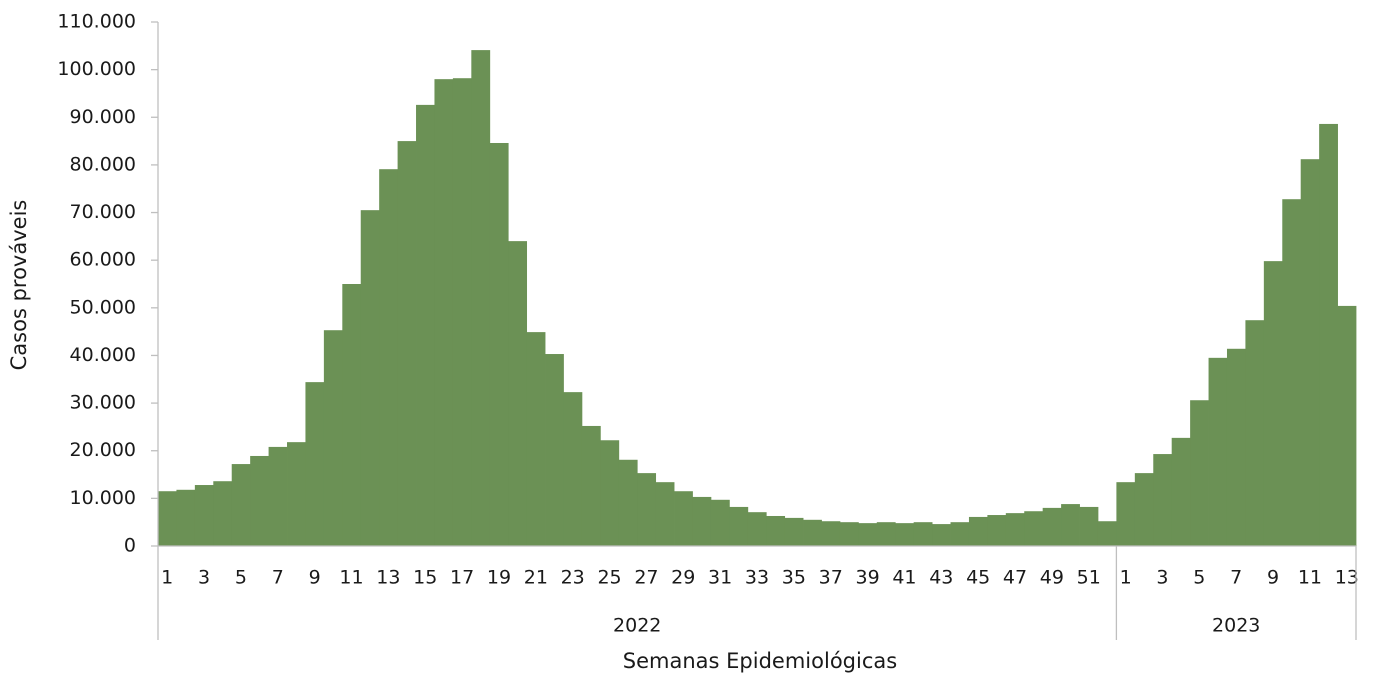  Describe the element at coordinates (978, 578) in the screenshot. I see `x-tick-label: 45` at that location.